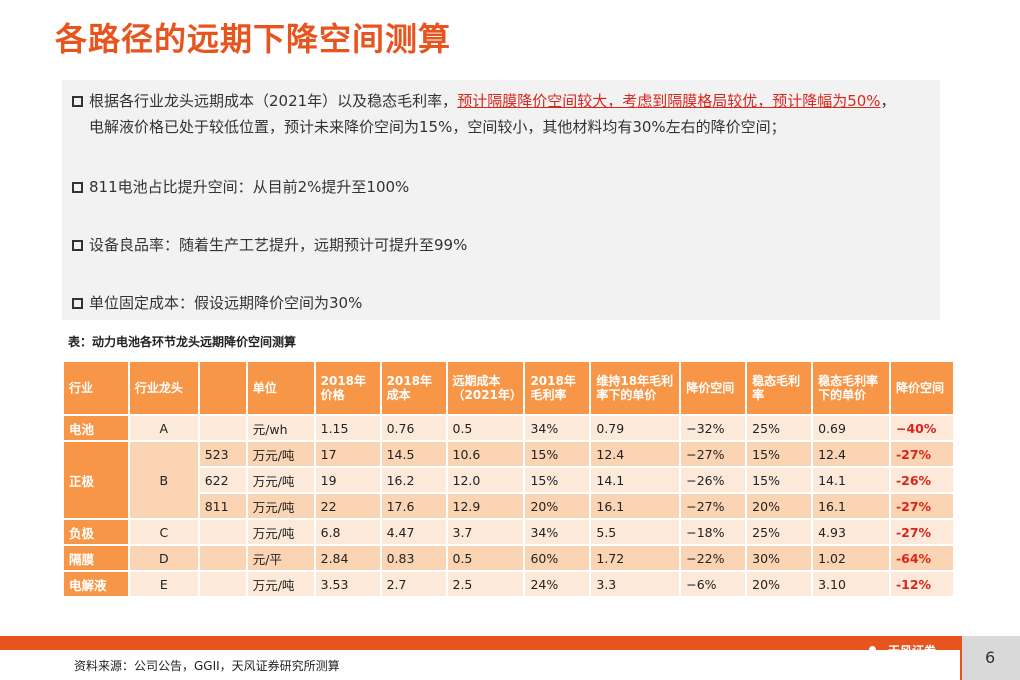 This screenshot has height=680, width=1020. What do you see at coordinates (485, 480) in the screenshot?
I see `cell-future: 12.0` at bounding box center [485, 480].